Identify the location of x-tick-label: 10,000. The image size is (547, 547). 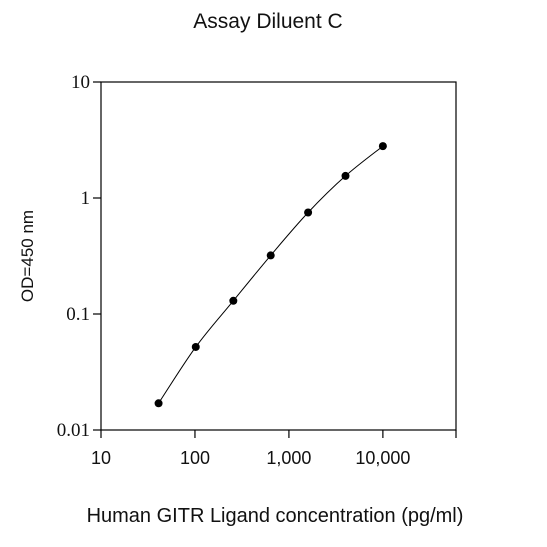
(382, 458).